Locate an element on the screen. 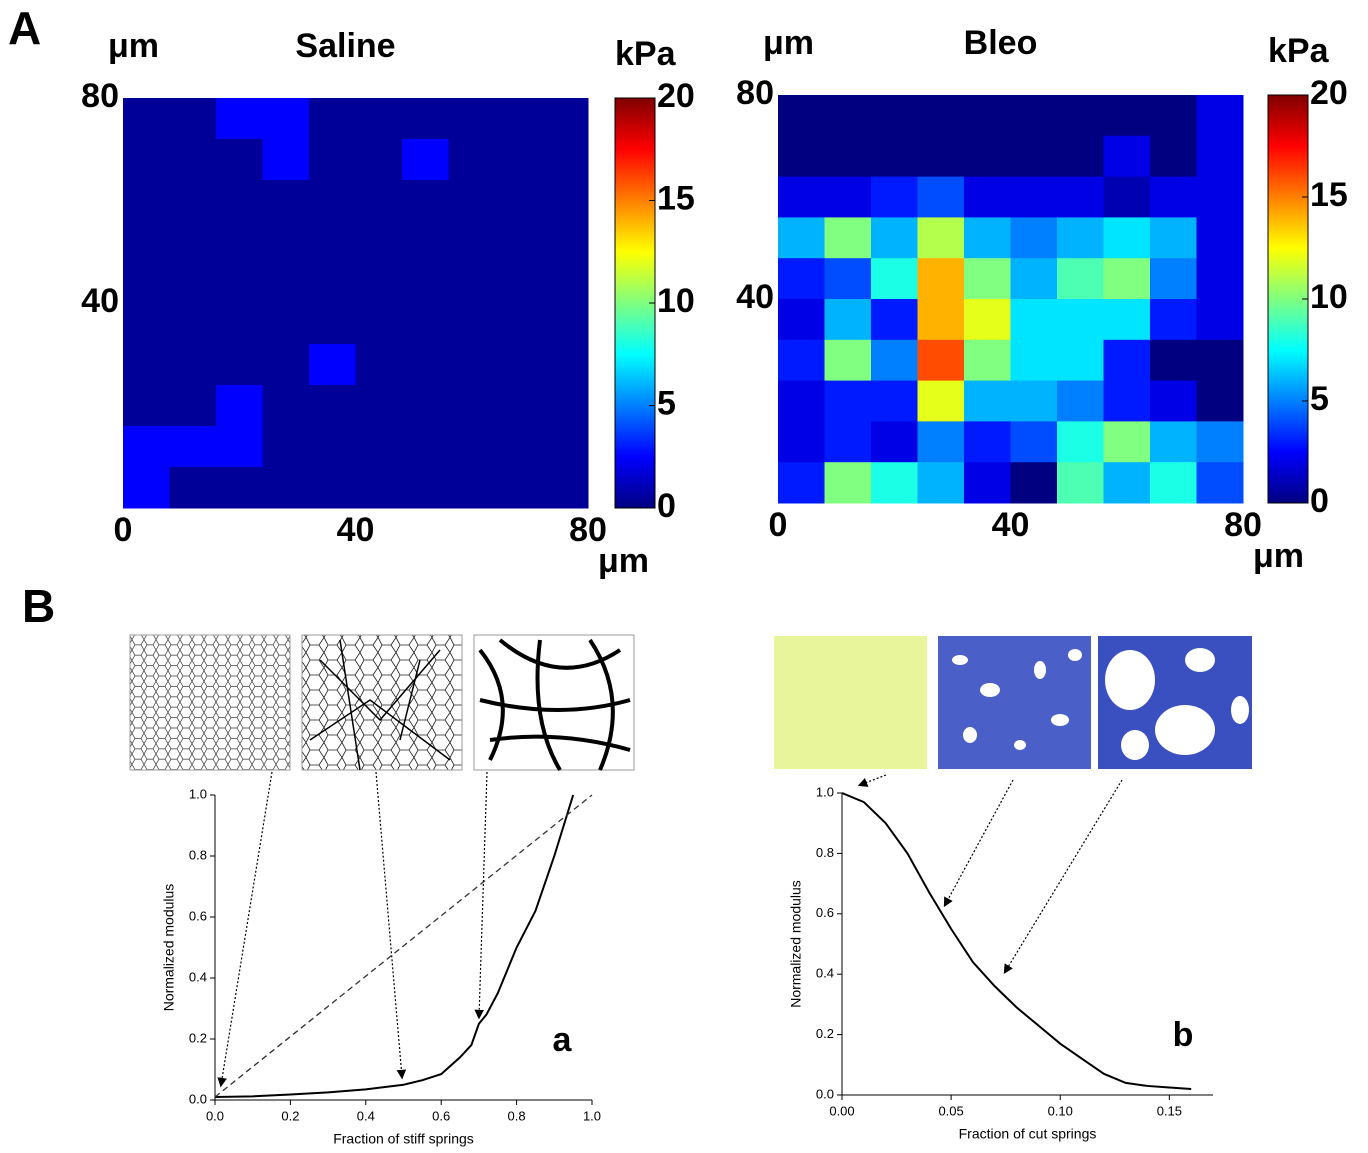 The height and width of the screenshot is (1153, 1368). x-axis-label: Fraction of cut springs is located at coordinates (1028, 1134).